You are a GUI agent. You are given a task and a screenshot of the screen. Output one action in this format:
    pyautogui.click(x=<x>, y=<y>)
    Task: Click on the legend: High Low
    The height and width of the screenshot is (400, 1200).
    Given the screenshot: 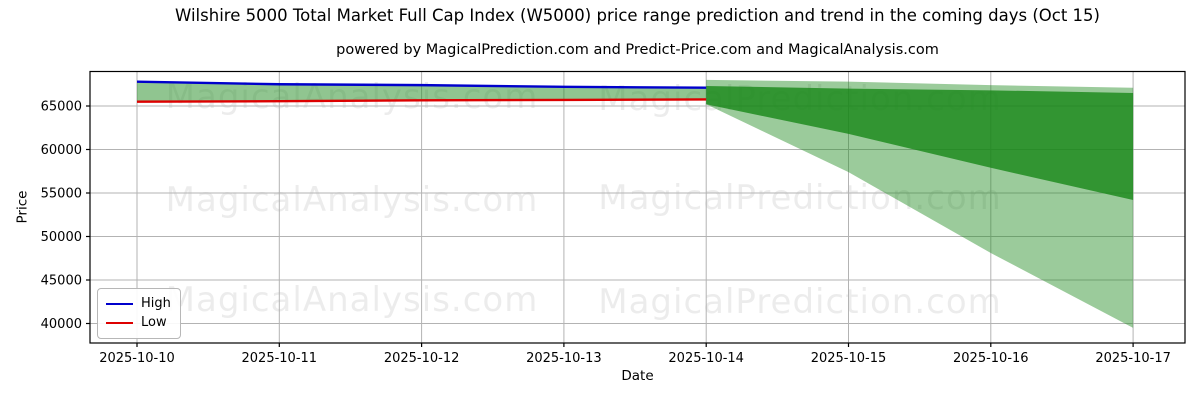 What is the action you would take?
    pyautogui.click(x=139, y=313)
    